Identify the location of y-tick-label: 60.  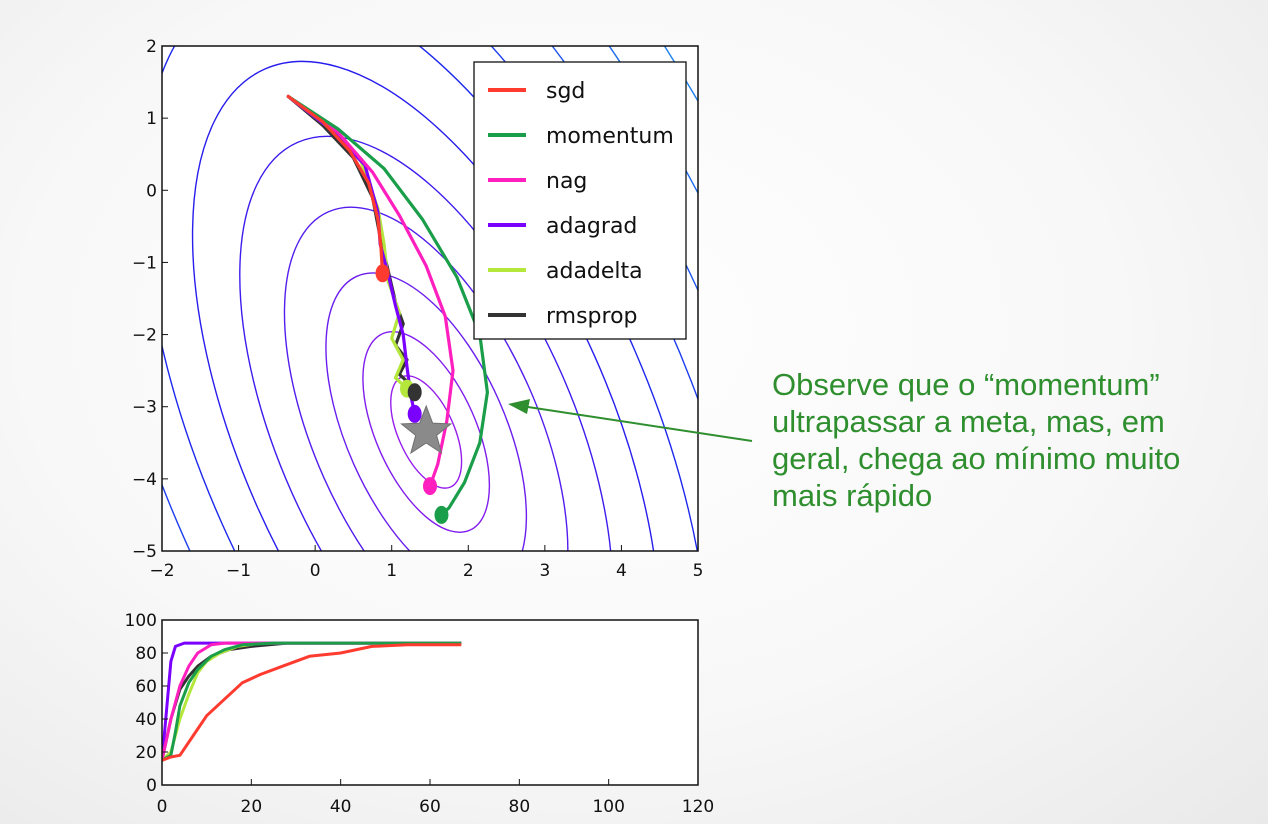
(146, 687).